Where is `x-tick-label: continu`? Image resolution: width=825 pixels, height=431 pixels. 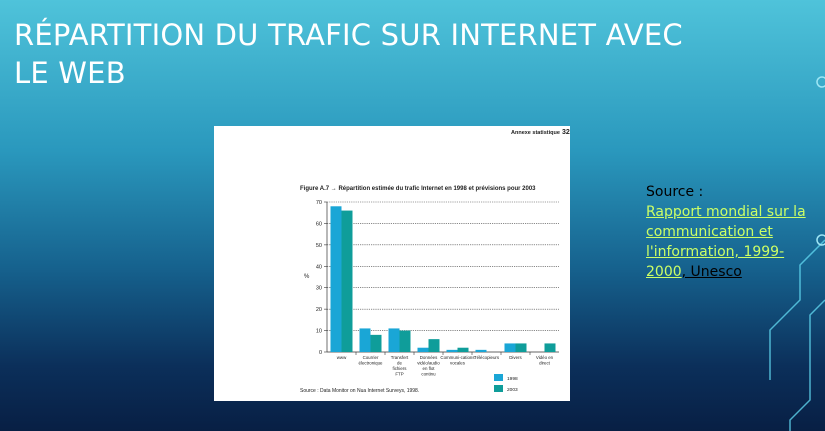 x-tick-label: continu is located at coordinates (428, 374).